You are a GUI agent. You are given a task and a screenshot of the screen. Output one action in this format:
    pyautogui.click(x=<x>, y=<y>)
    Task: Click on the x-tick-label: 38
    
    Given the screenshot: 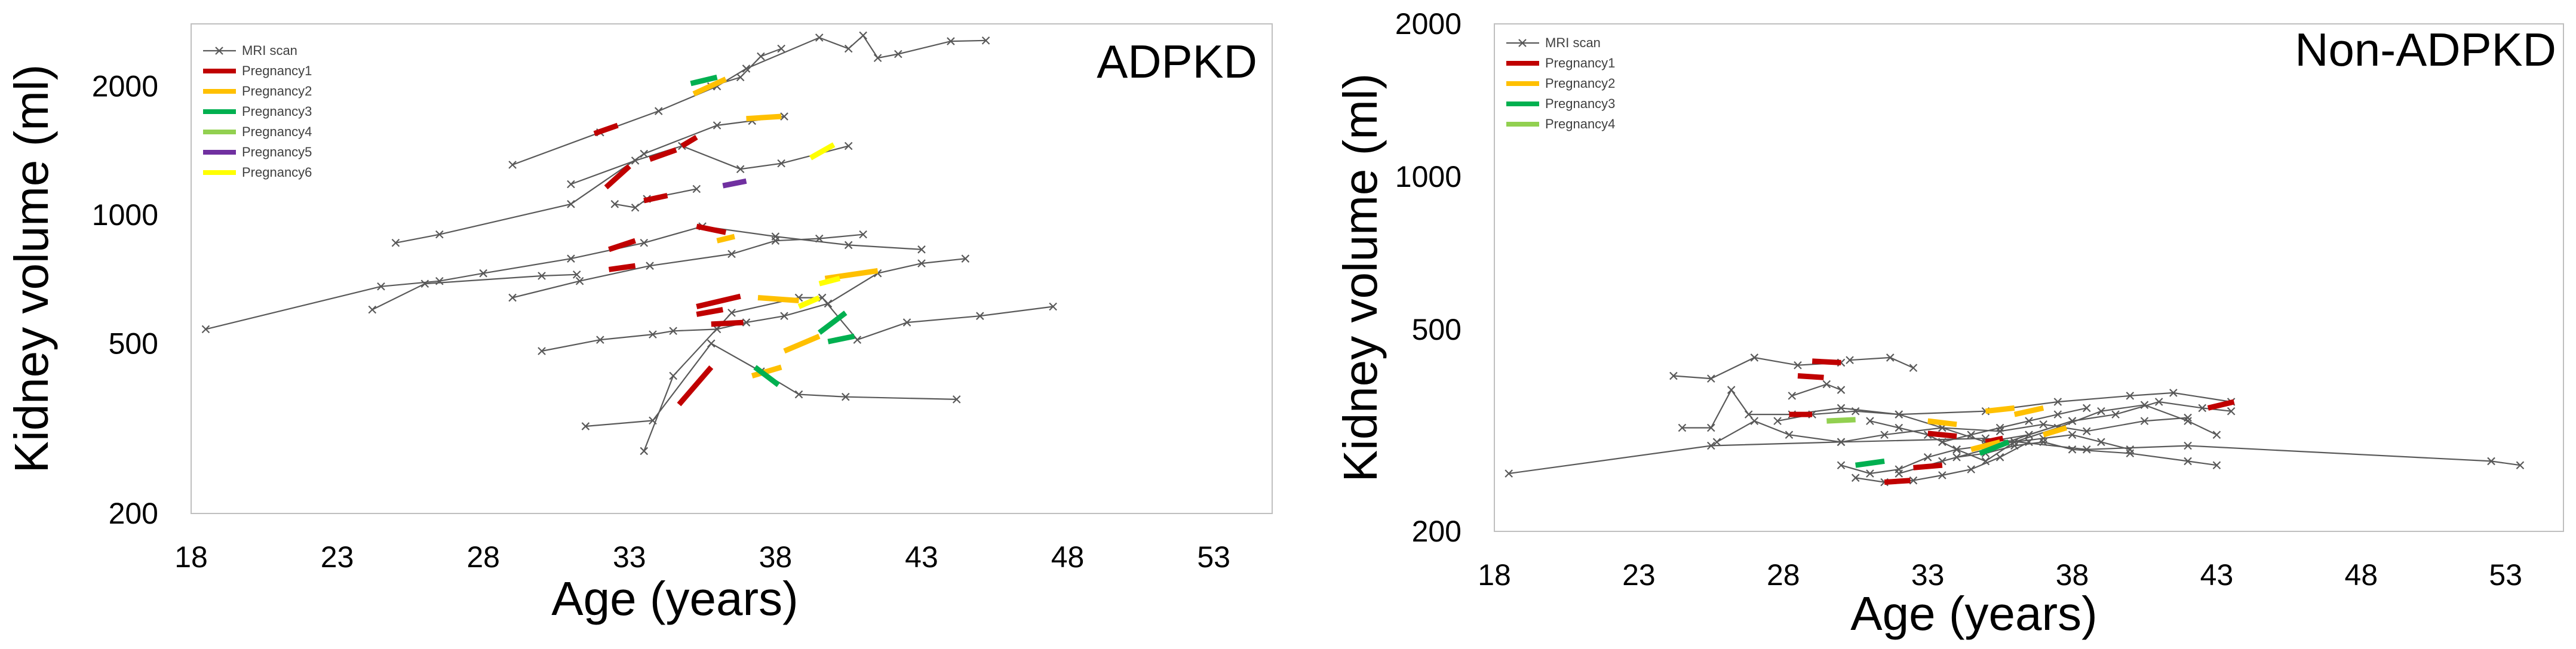 What is the action you would take?
    pyautogui.click(x=776, y=557)
    